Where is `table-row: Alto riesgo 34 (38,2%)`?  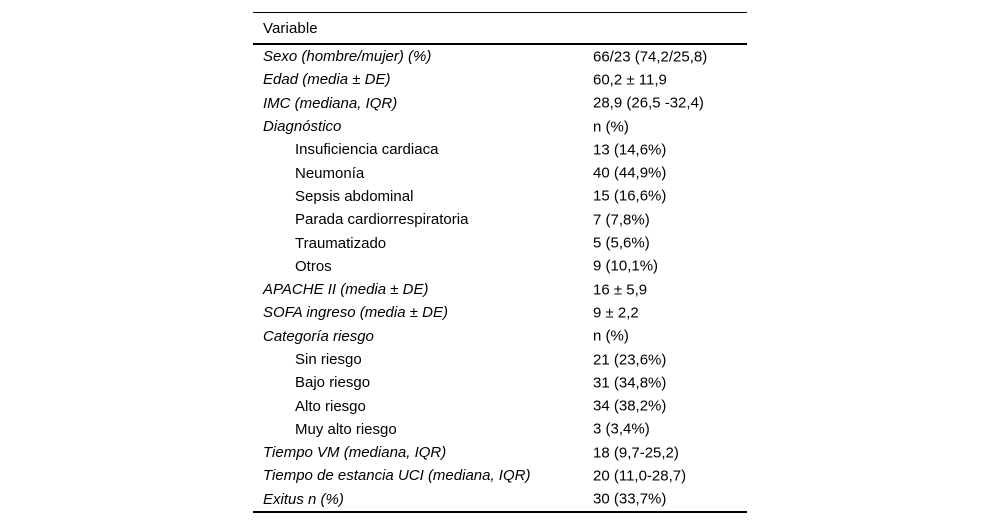 table-row: Alto riesgo 34 (38,2%) is located at coordinates (500, 405).